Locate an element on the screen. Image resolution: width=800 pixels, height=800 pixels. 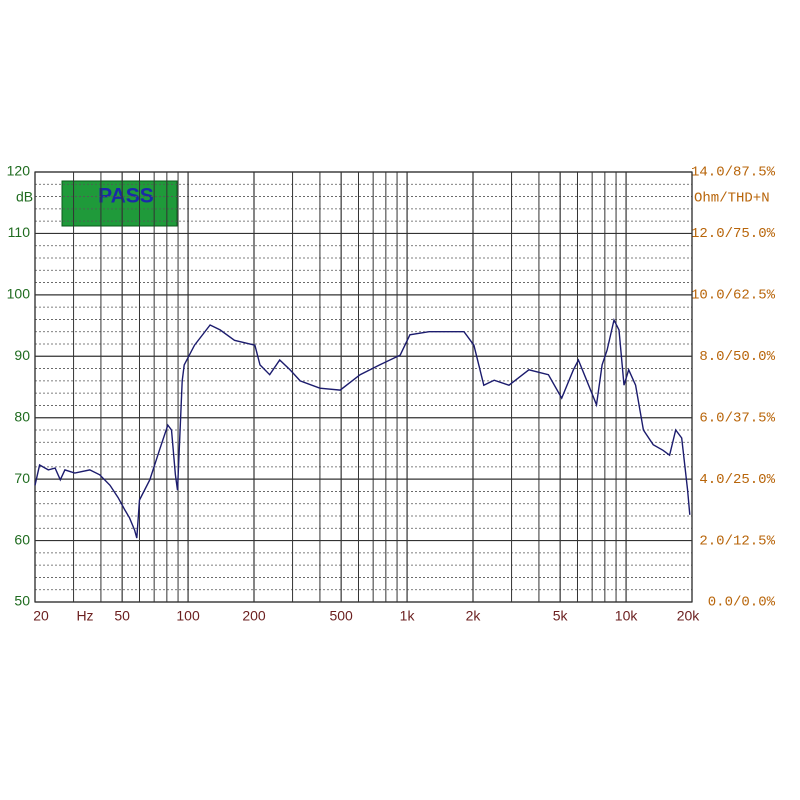
y-tick-label: 110 is located at coordinates (19, 232).